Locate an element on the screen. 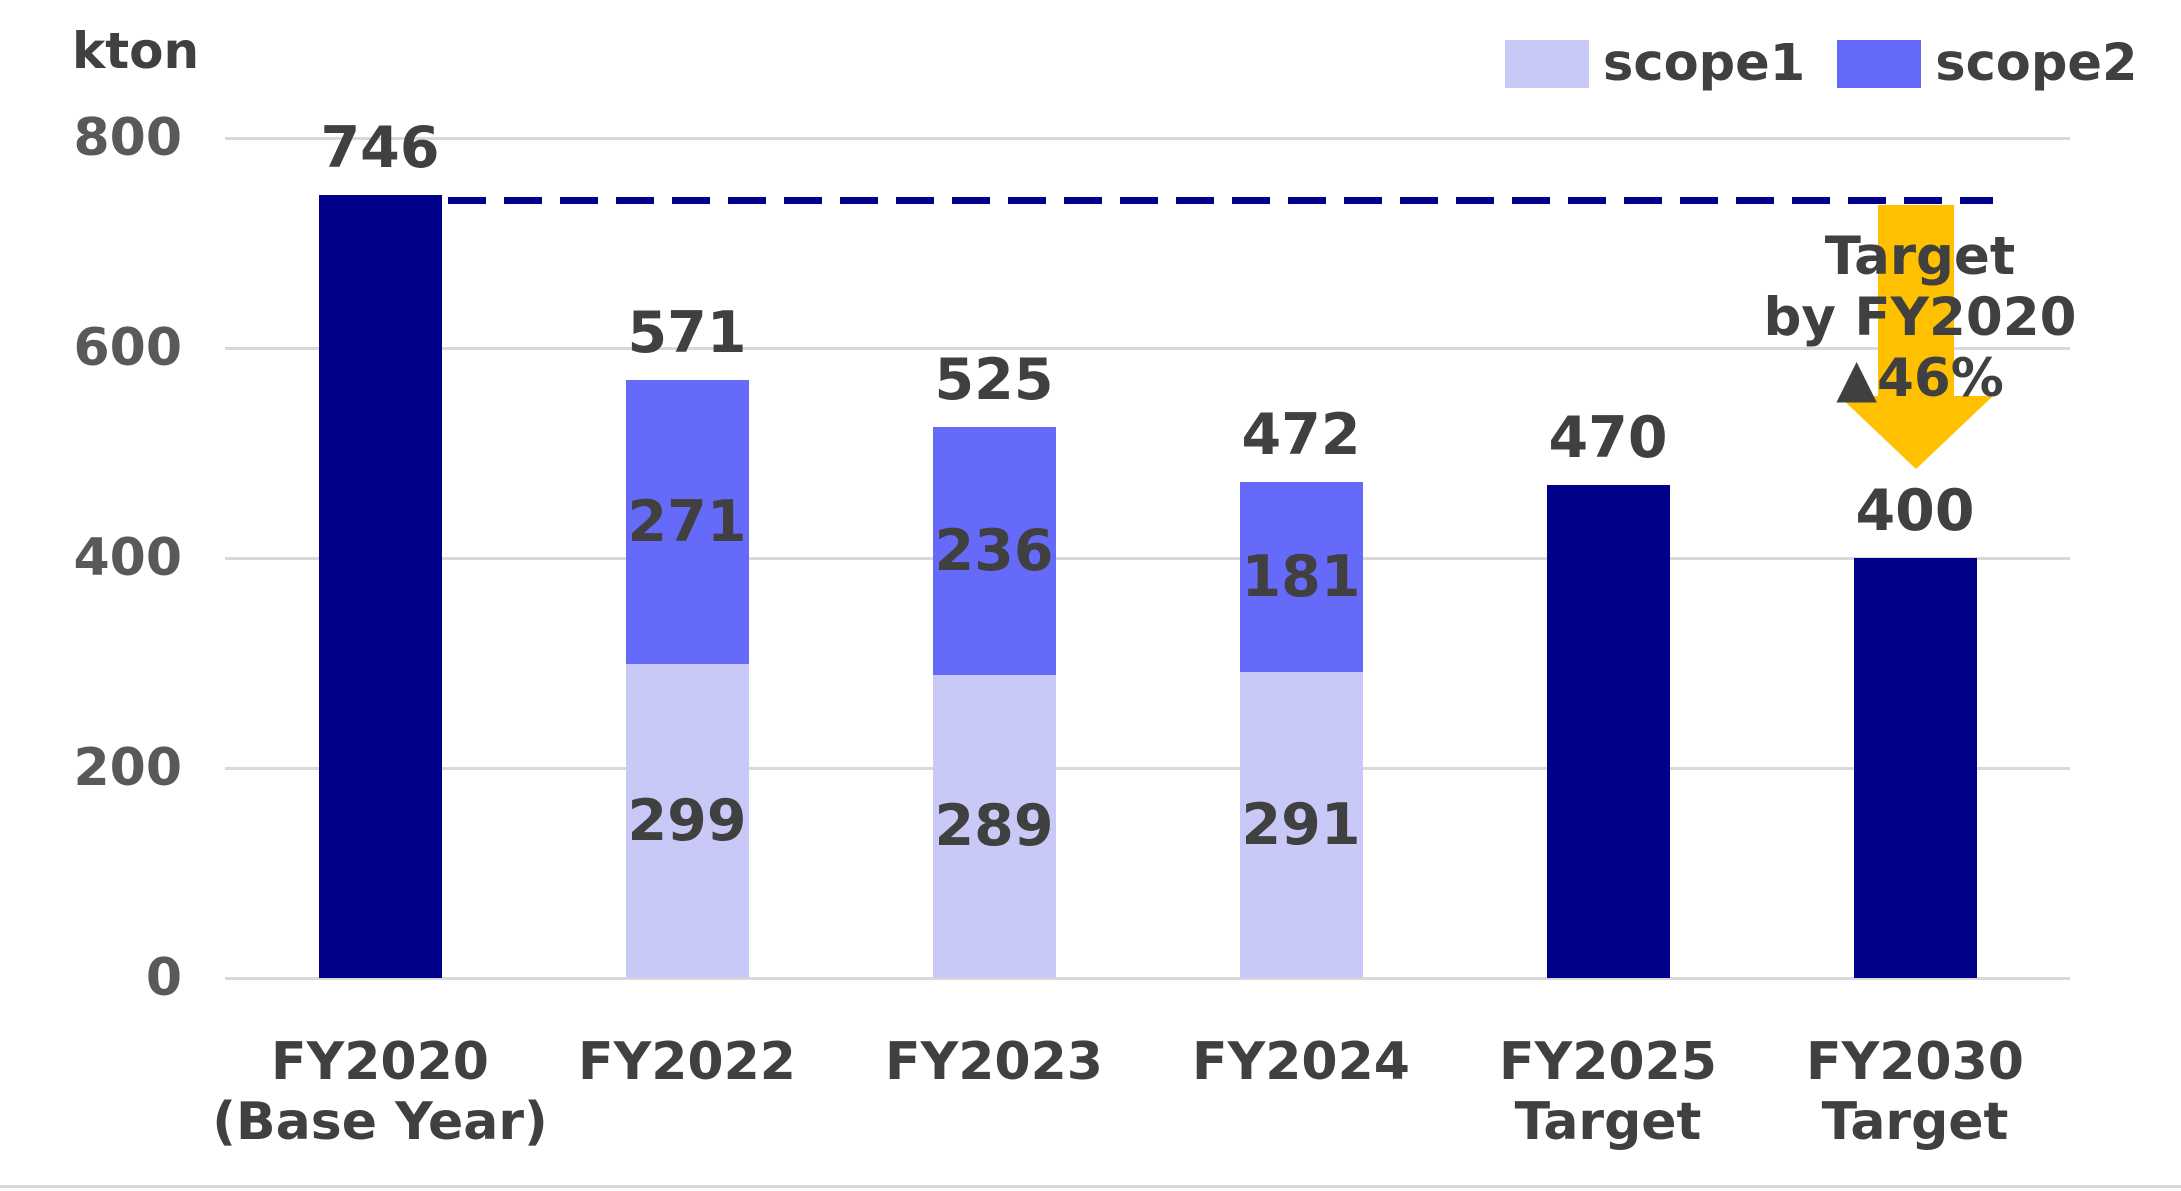  category-label-line: FY2022 is located at coordinates (687, 1062).